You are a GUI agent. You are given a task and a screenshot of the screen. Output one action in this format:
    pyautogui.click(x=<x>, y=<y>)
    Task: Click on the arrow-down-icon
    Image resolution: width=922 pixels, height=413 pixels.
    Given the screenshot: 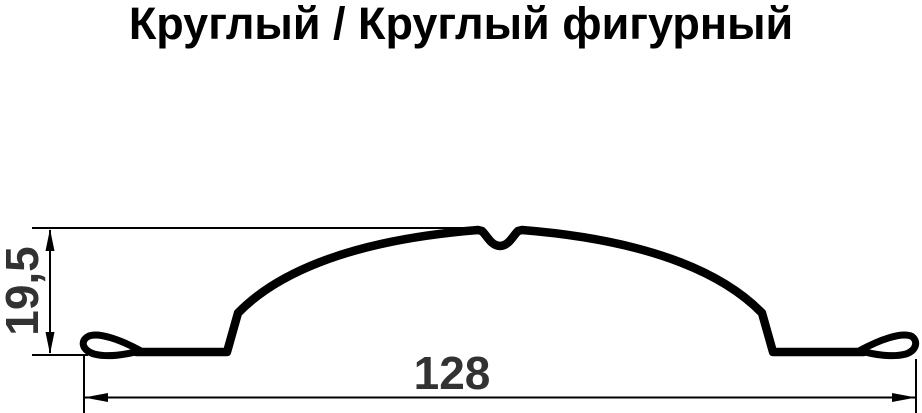 What is the action you would take?
    pyautogui.click(x=50, y=343)
    